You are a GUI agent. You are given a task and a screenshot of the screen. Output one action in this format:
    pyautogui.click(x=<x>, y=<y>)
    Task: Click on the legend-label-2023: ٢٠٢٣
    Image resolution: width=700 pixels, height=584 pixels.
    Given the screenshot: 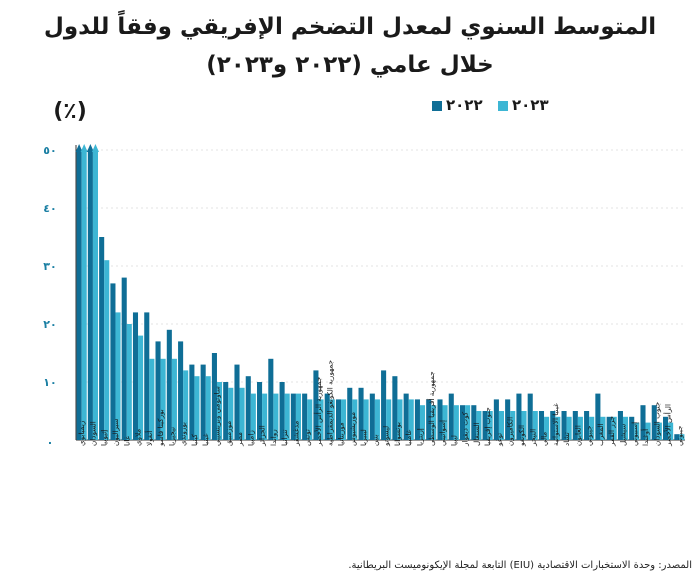 What is the action you would take?
    pyautogui.click(x=530, y=105)
    